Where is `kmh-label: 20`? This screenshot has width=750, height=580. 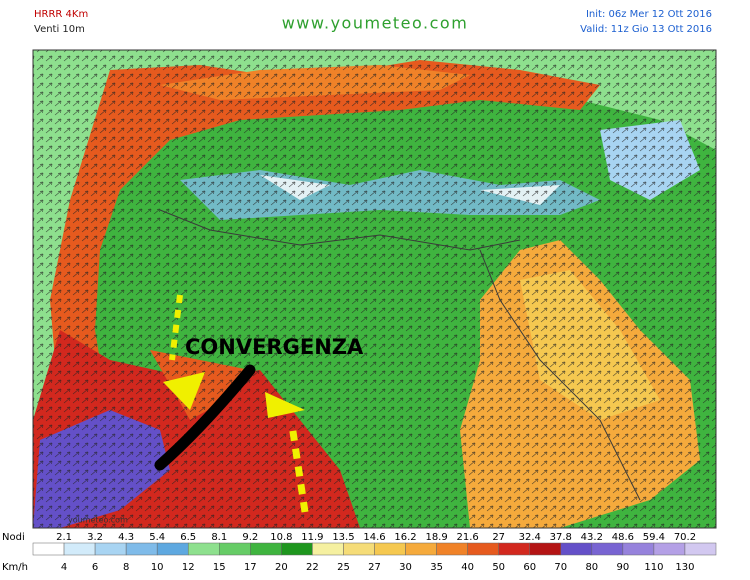 kmh-label: 20 is located at coordinates (281, 567).